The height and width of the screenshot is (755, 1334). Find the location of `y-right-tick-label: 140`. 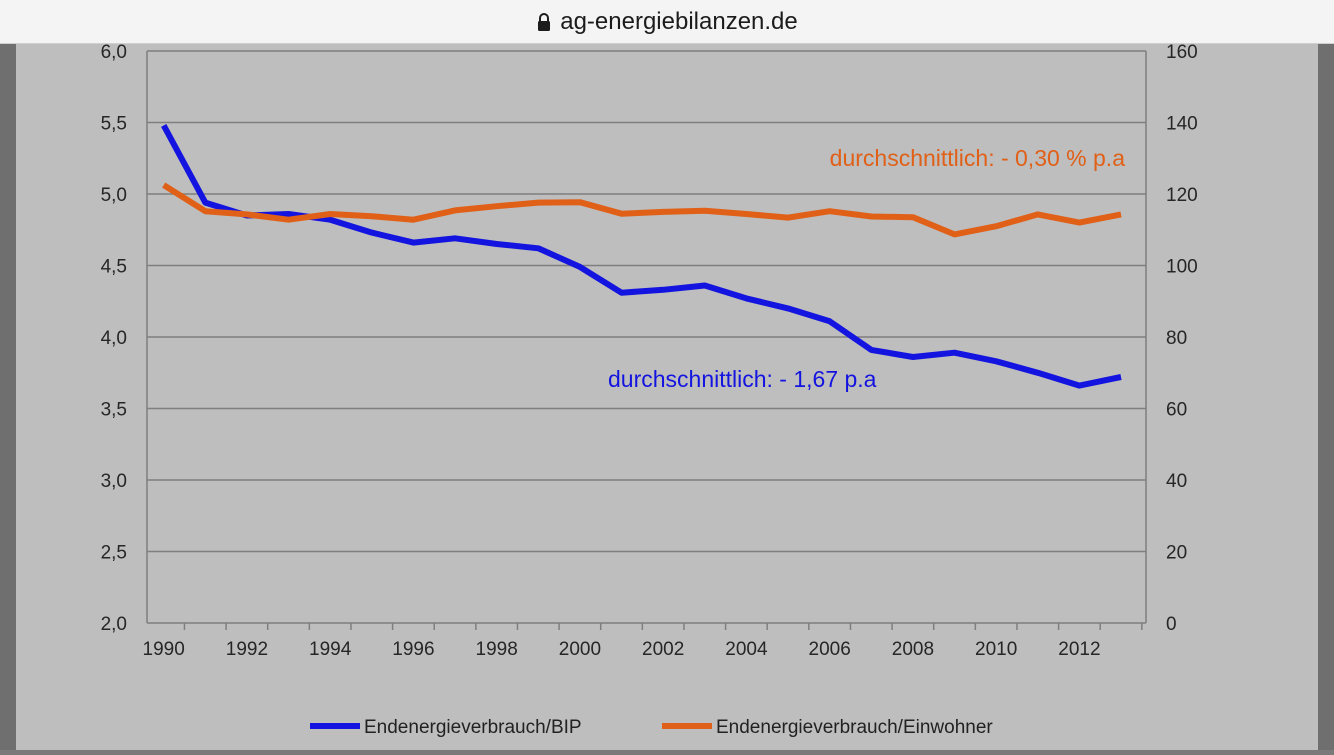

y-right-tick-label: 140 is located at coordinates (1182, 124).